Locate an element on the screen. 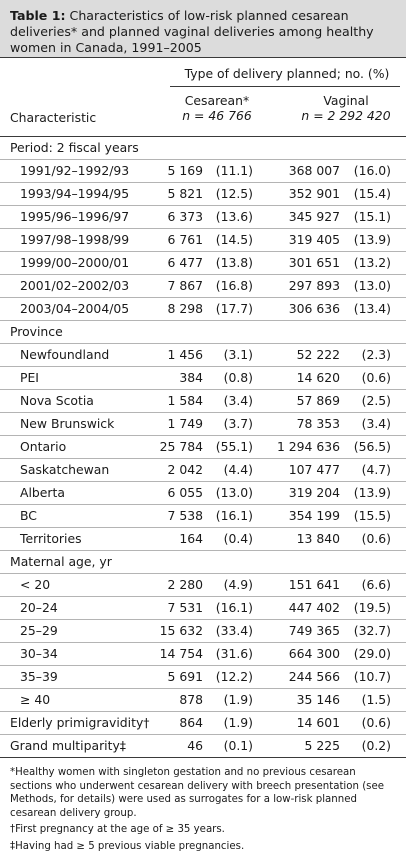 The width and height of the screenshot is (406, 854). vaginal-count: 151 641 is located at coordinates (314, 584).